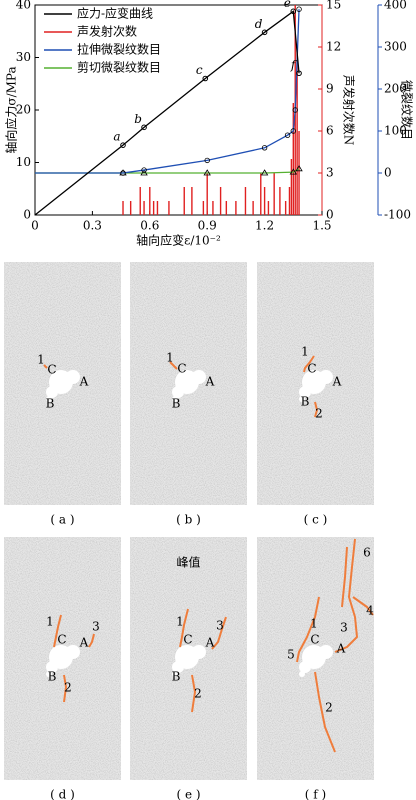 The width and height of the screenshot is (416, 800). Describe the element at coordinates (188, 668) in the screenshot. I see `panel: 1 C 3A B2 峰值 ( e )` at that location.